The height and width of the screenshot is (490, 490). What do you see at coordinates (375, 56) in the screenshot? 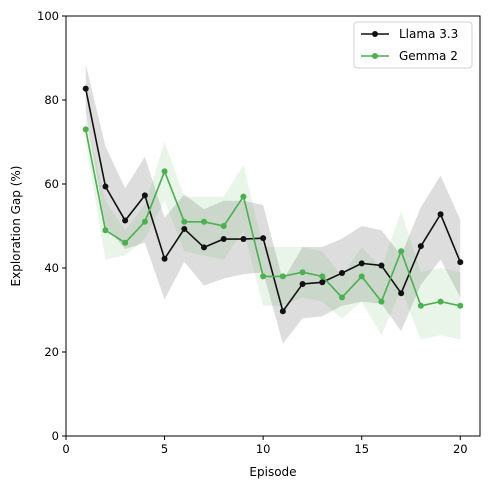
I see `legend-dot-gemma` at bounding box center [375, 56].